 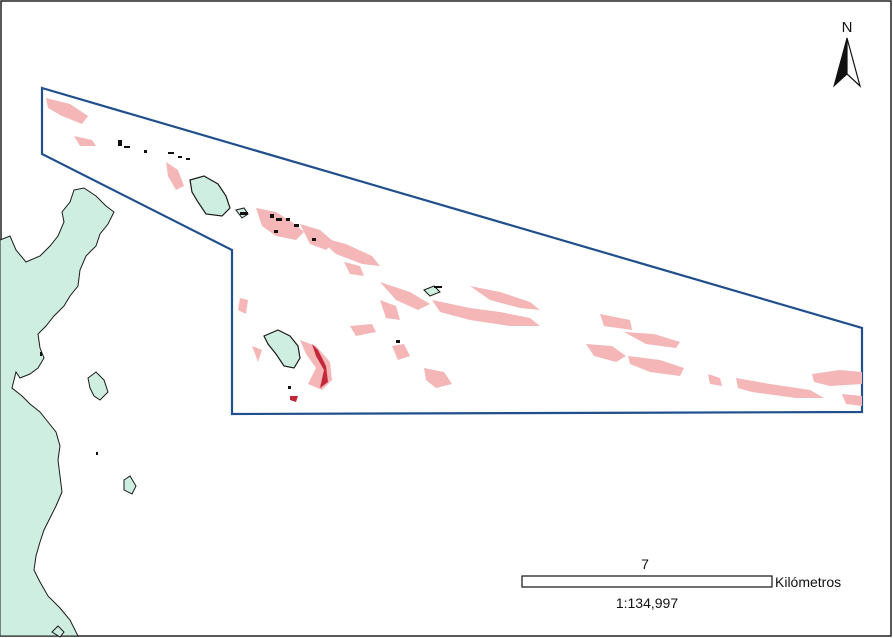 I want to click on scale-bar-rect, so click(x=647, y=581).